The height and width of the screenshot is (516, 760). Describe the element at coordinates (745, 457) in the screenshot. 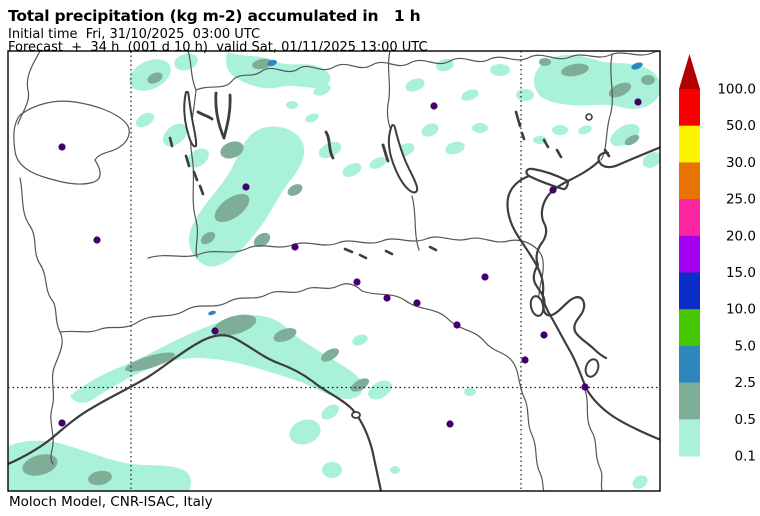

I see `legend-label: 0.1` at that location.